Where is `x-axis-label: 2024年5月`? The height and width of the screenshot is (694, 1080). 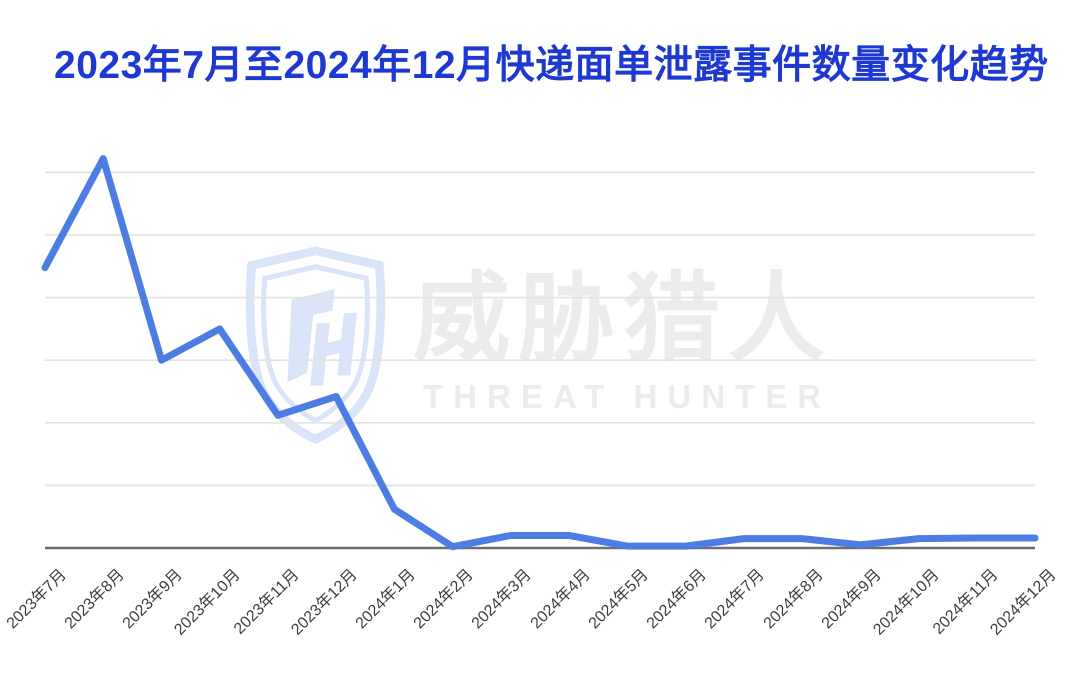 x-axis-label: 2024年5月 is located at coordinates (618, 599).